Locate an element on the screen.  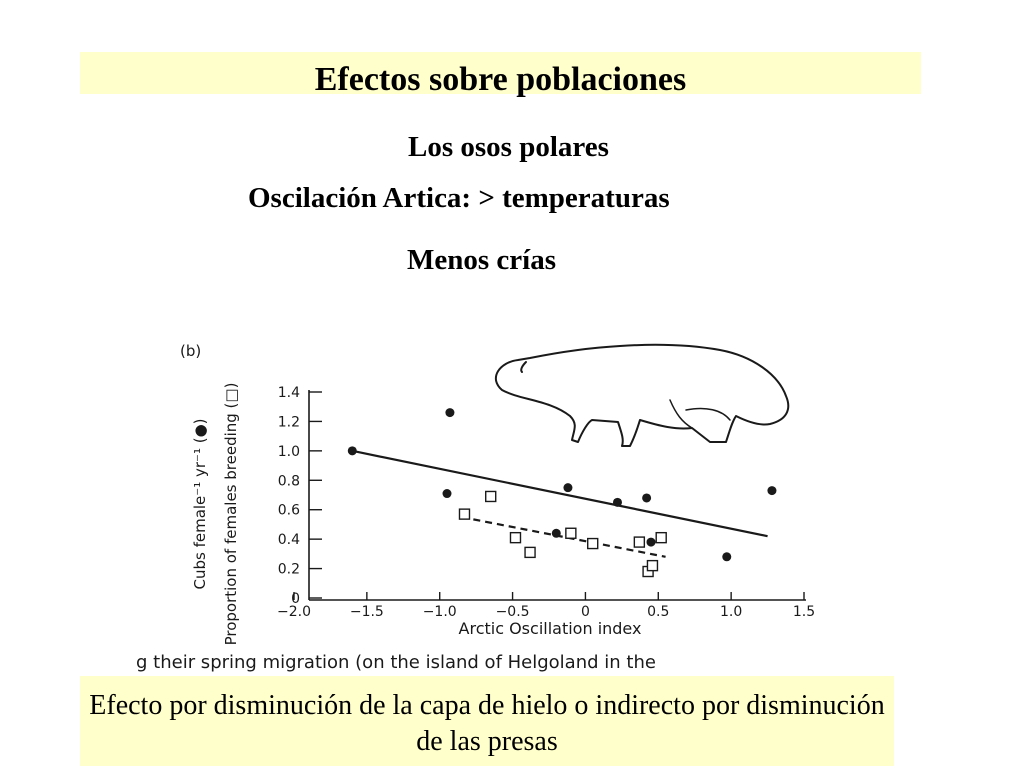
y-tick-label: 1.4 is located at coordinates (289, 393).